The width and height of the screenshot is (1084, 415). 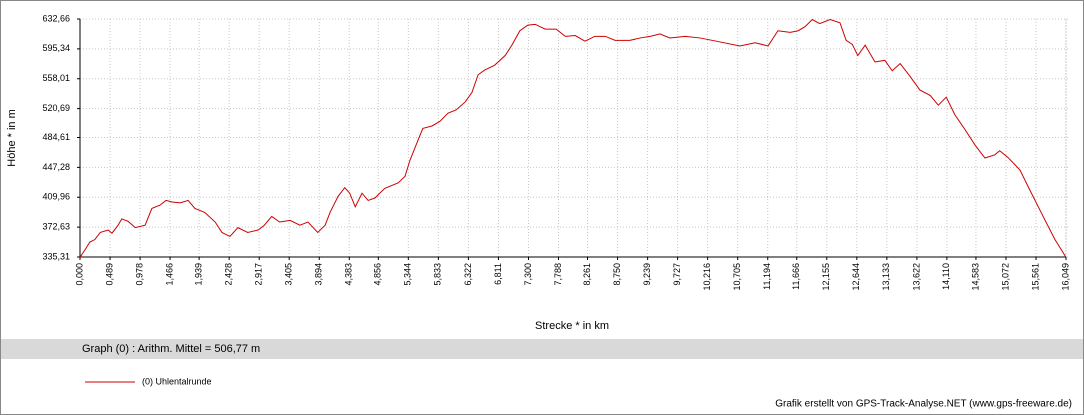 What do you see at coordinates (916, 277) in the screenshot?
I see `x-tick-label: 13,622` at bounding box center [916, 277].